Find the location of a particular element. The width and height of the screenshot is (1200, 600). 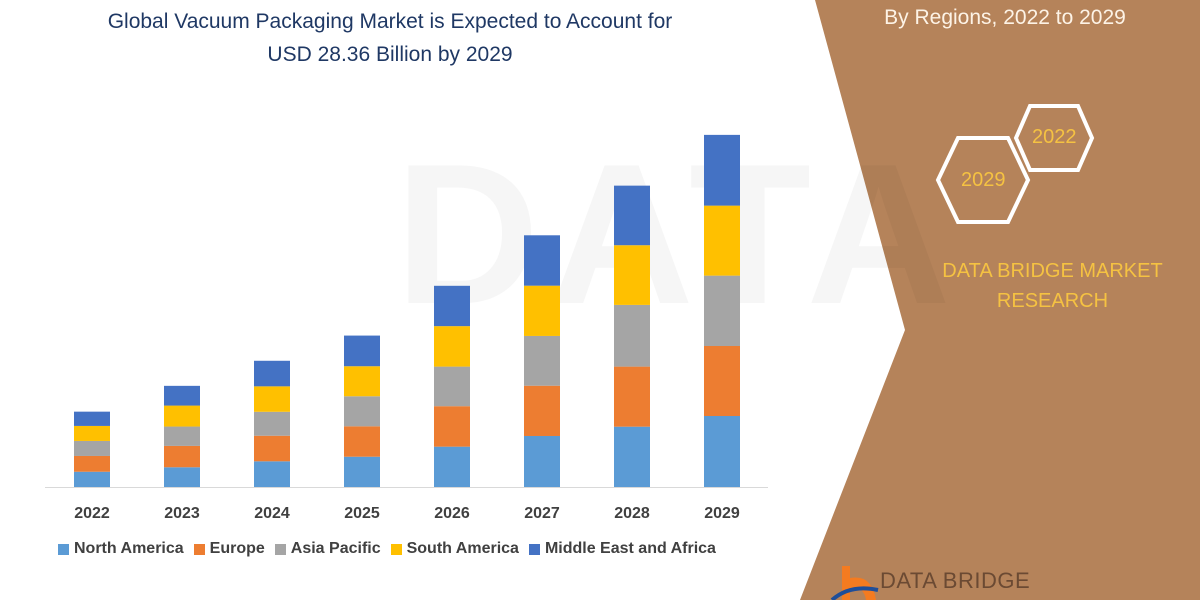

logo-mark-icon is located at coordinates (854, 583).